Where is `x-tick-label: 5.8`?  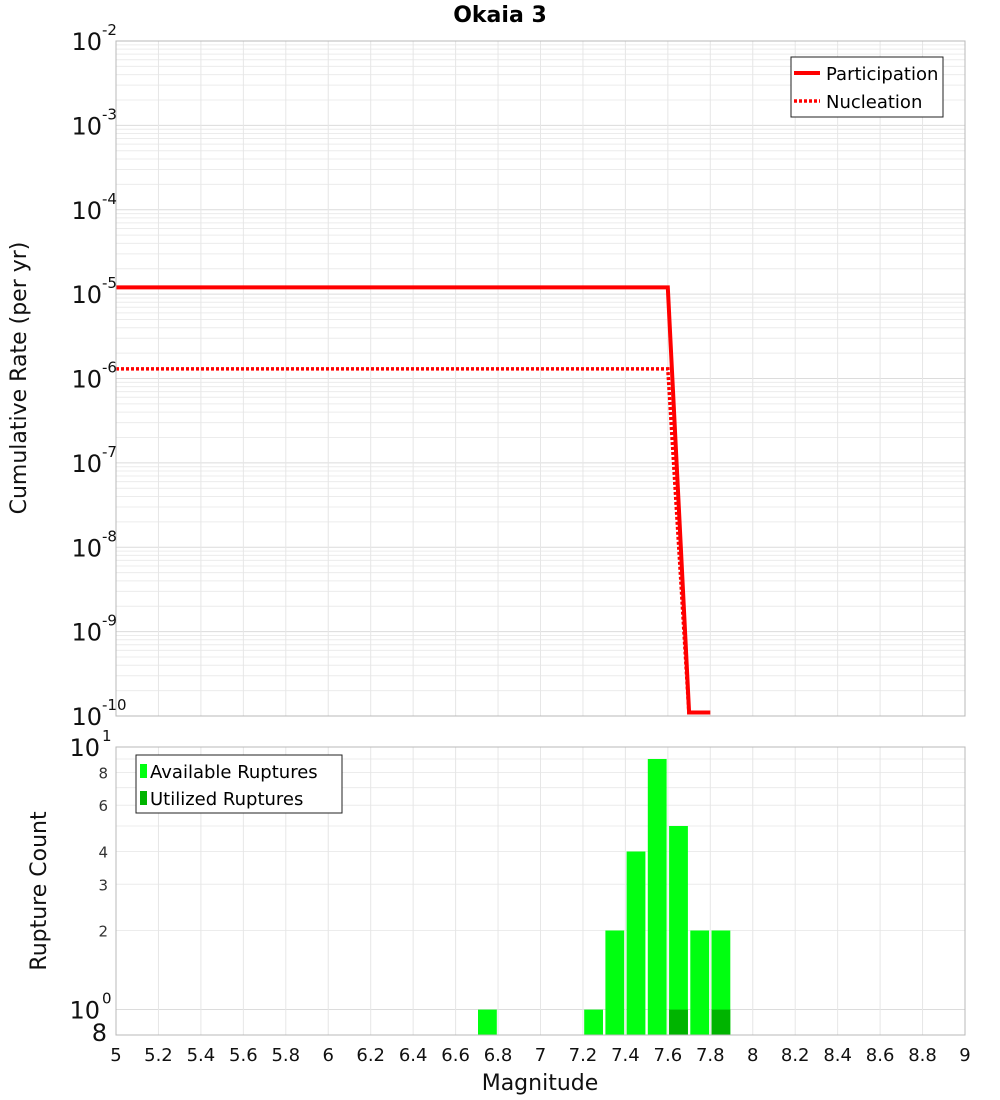
x-tick-label: 5.8 is located at coordinates (285, 1055).